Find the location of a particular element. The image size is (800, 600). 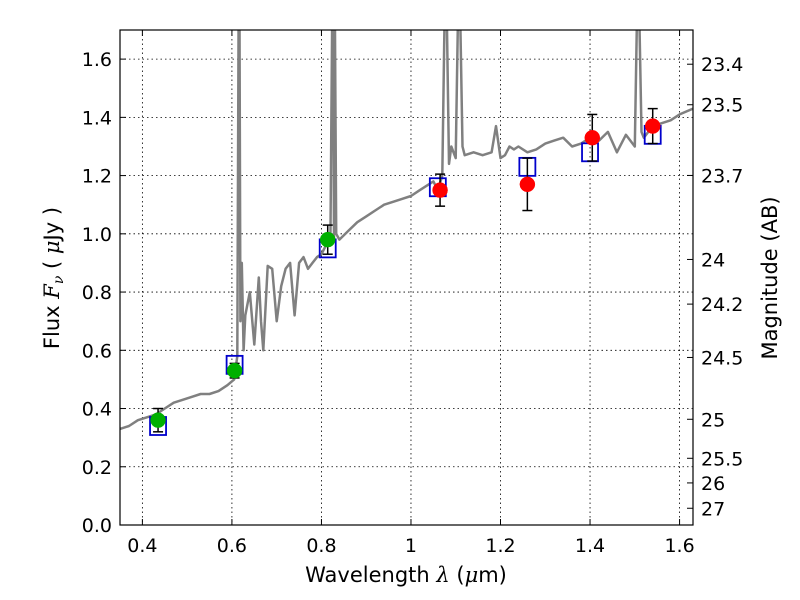

y-tick-label: 0.6 is located at coordinates (97, 351).